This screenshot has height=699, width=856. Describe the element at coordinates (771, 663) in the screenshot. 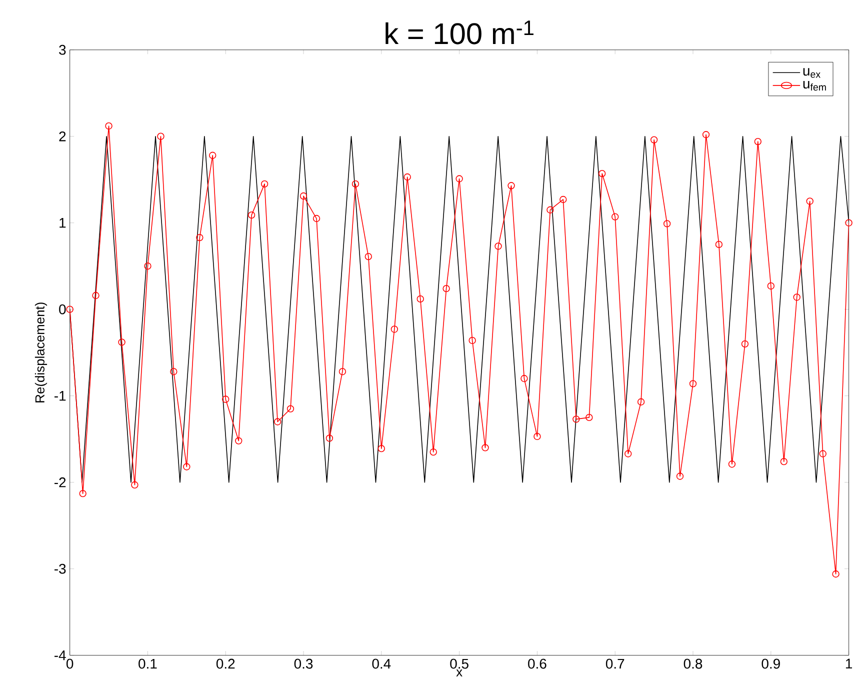

I see `x-tick-label: 0.9` at that location.